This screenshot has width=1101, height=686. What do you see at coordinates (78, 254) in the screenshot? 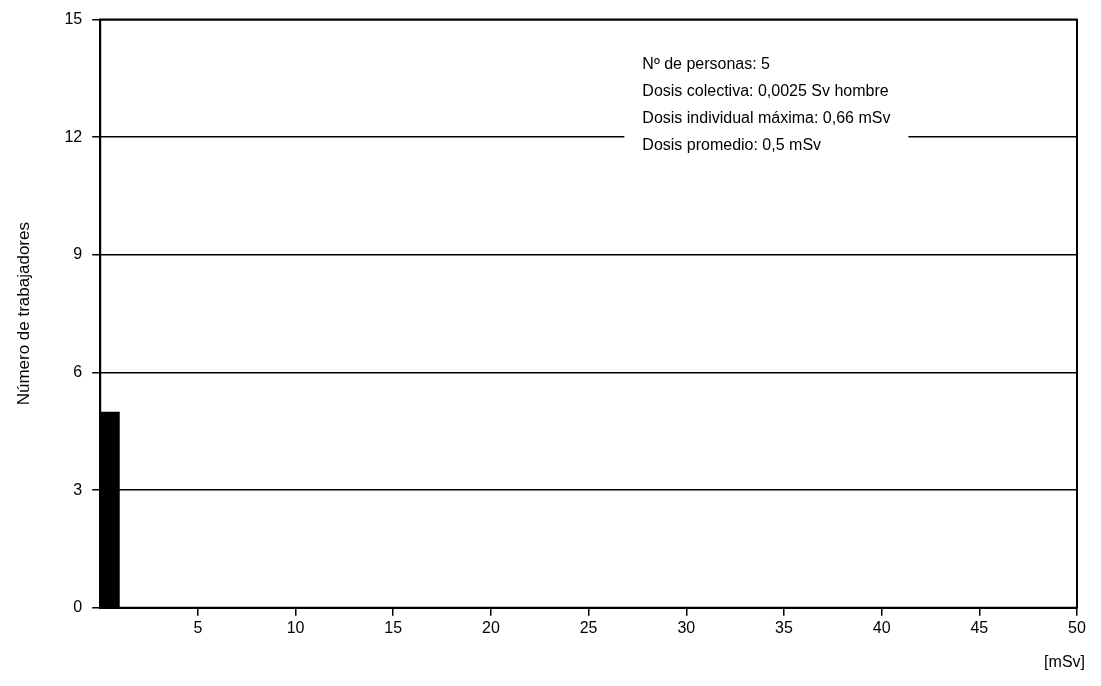
I see `y-tick-label: 9` at bounding box center [78, 254].